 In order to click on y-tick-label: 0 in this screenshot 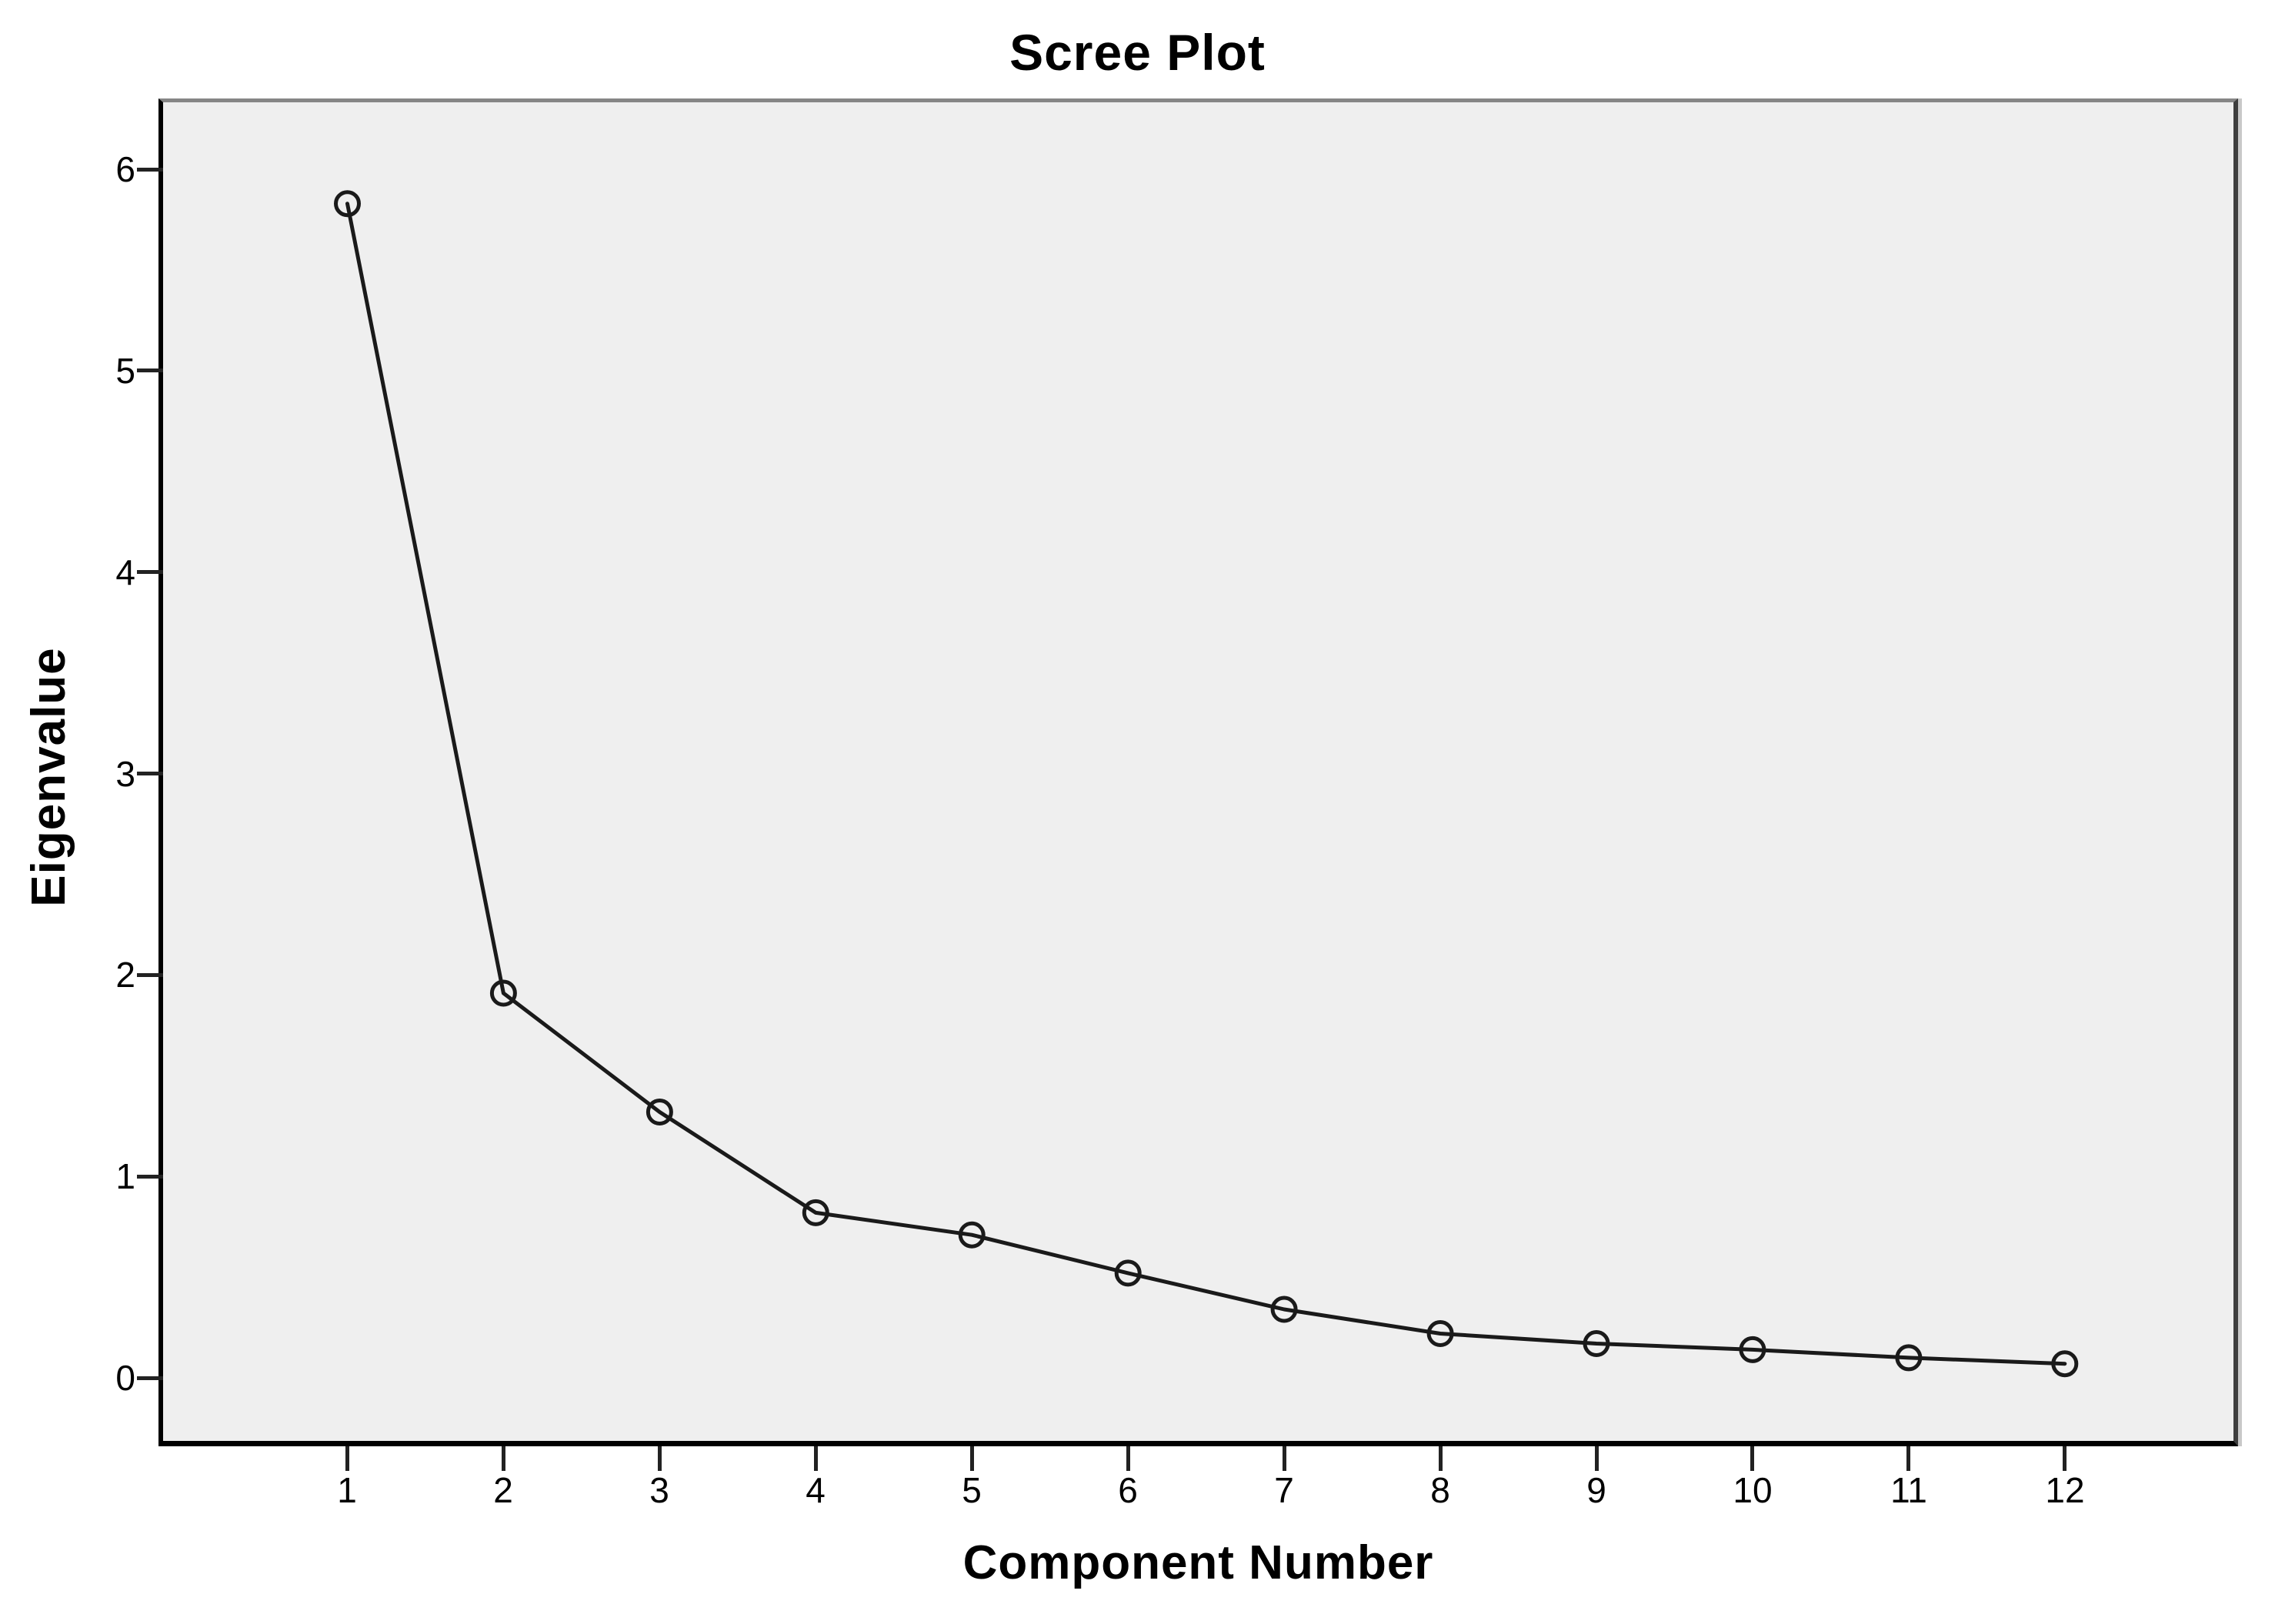, I will do `click(125, 1378)`.